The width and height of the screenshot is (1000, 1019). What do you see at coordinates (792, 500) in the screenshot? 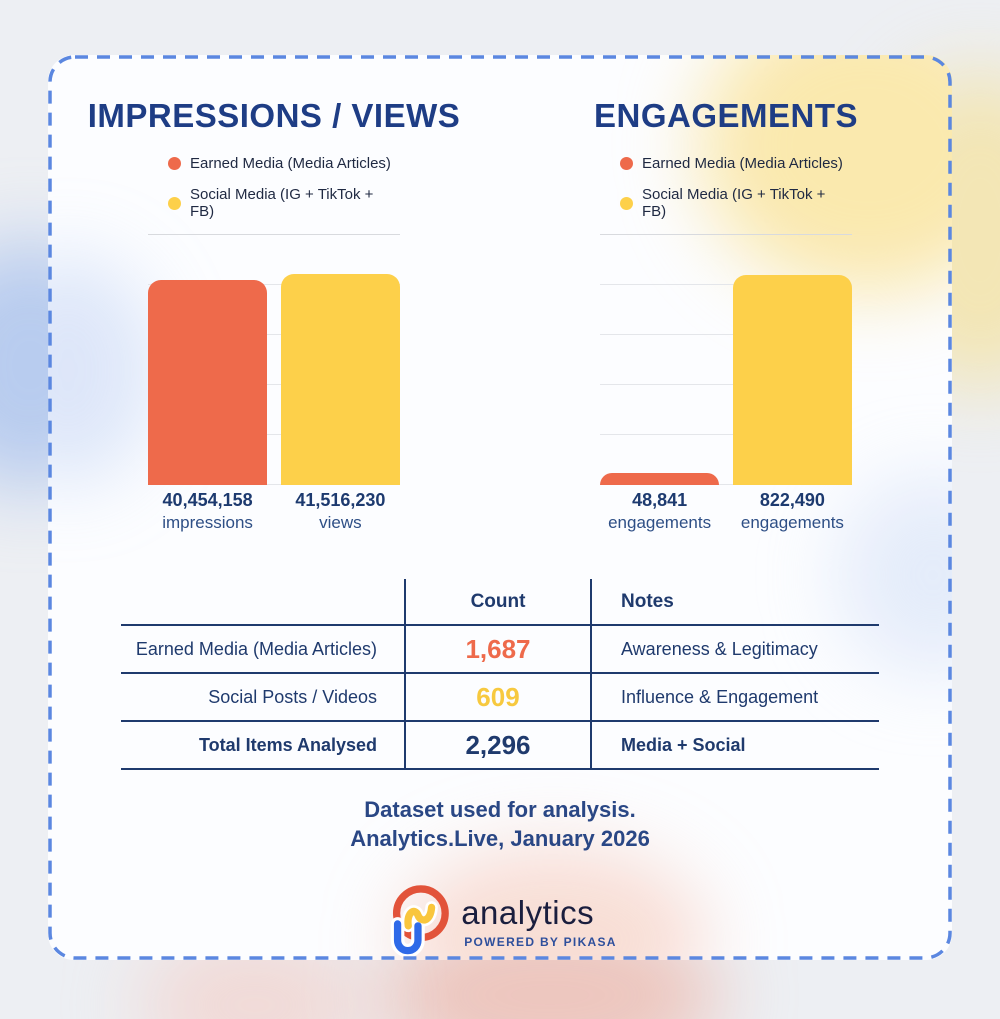
I see `bar-value: 822,490` at bounding box center [792, 500].